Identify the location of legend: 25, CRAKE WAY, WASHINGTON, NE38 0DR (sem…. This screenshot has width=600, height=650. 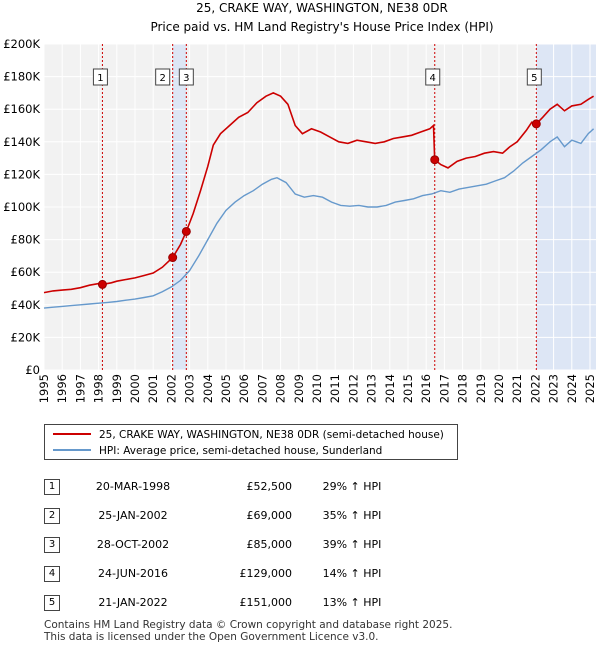
(251, 442).